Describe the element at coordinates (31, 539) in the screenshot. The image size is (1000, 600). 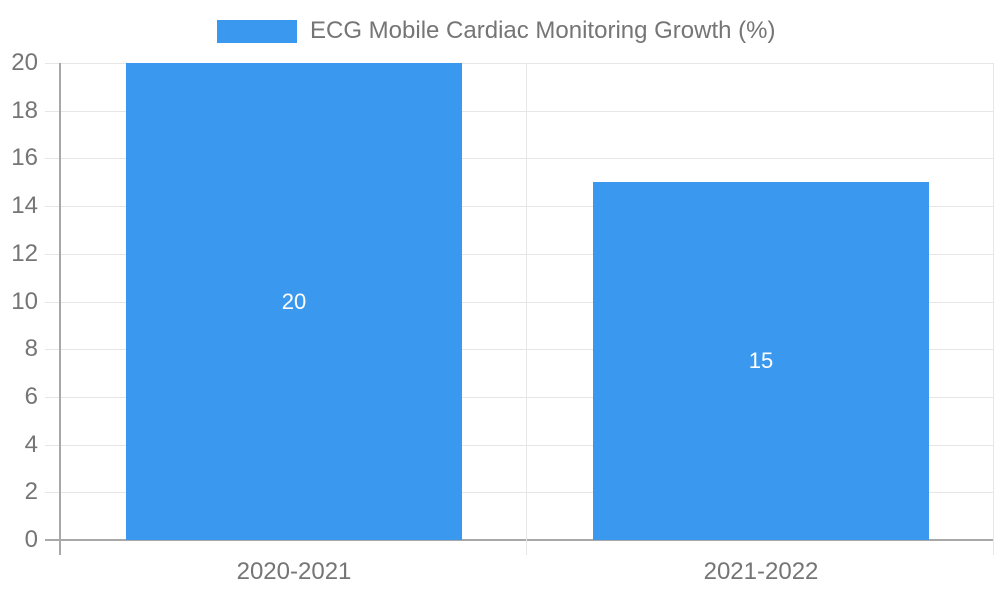
I see `y-axis-tick-label: 0` at that location.